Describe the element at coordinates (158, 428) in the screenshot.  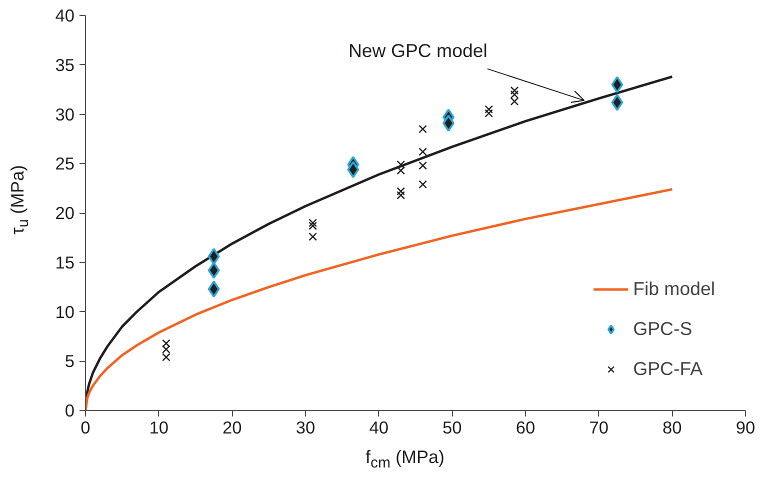
I see `x-tick-label: 10` at that location.